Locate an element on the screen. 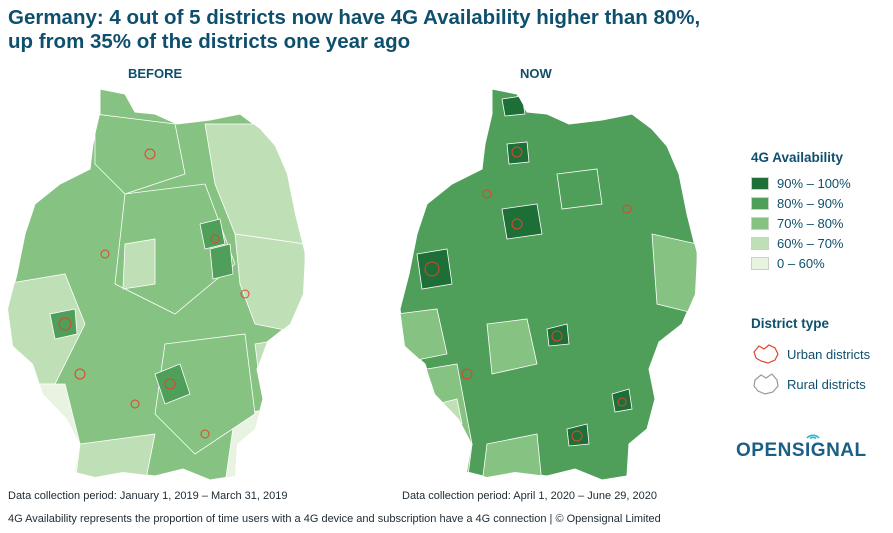 Image resolution: width=893 pixels, height=533 pixels. legend-item-0-60: 0 – 60% is located at coordinates (821, 263).